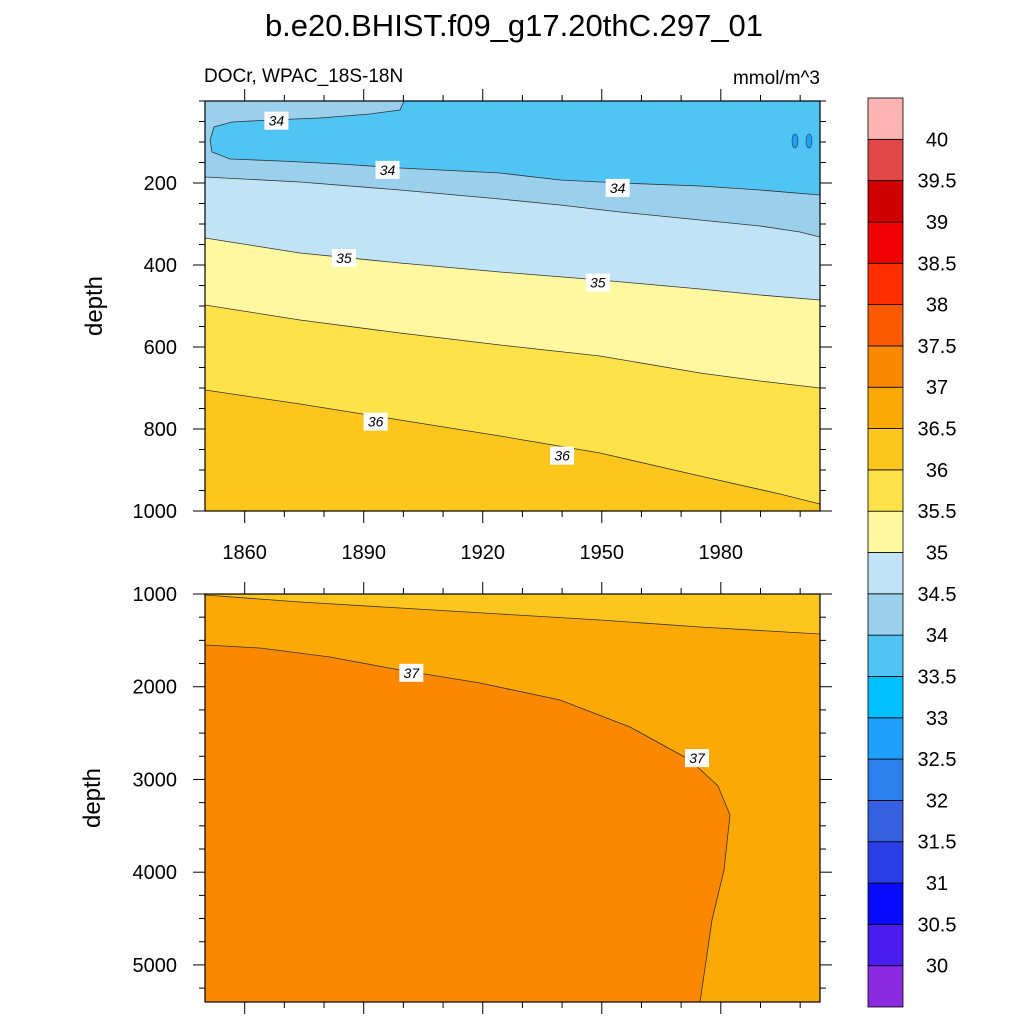 This screenshot has width=1024, height=1029. What do you see at coordinates (155, 780) in the screenshot?
I see `y-tick-label: 3000` at bounding box center [155, 780].